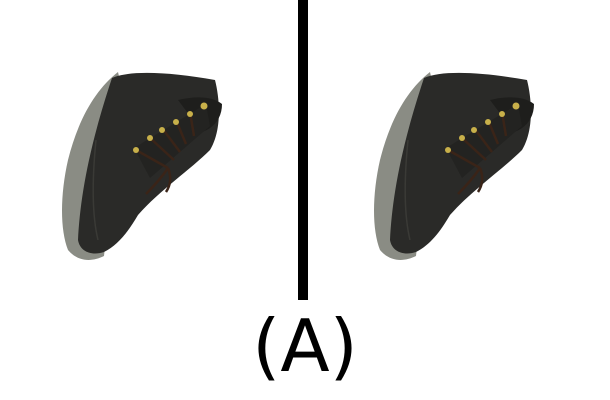 Image resolution: width=610 pixels, height=400 pixels. Describe the element at coordinates (305, 346) in the screenshot. I see `caption-label: (A)` at that location.